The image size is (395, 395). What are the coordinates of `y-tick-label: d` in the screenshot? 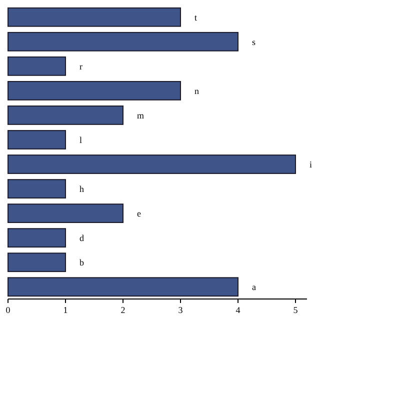 It's located at (82, 237).